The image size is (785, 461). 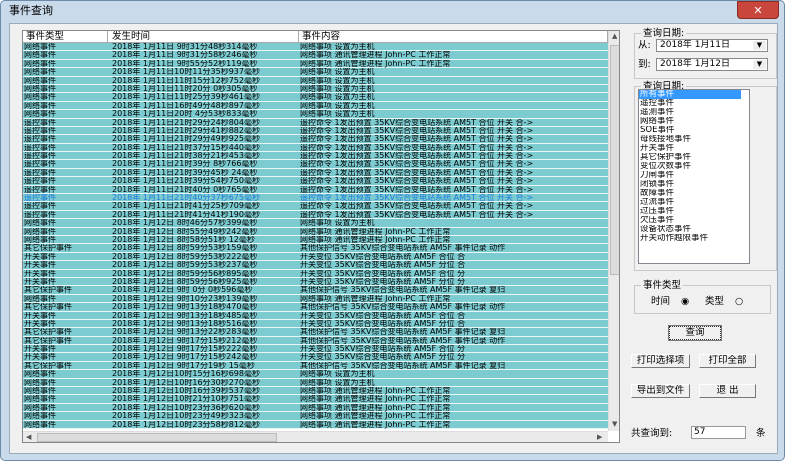 I want to click on print-selected-button: 打印选择项, so click(x=660, y=361).